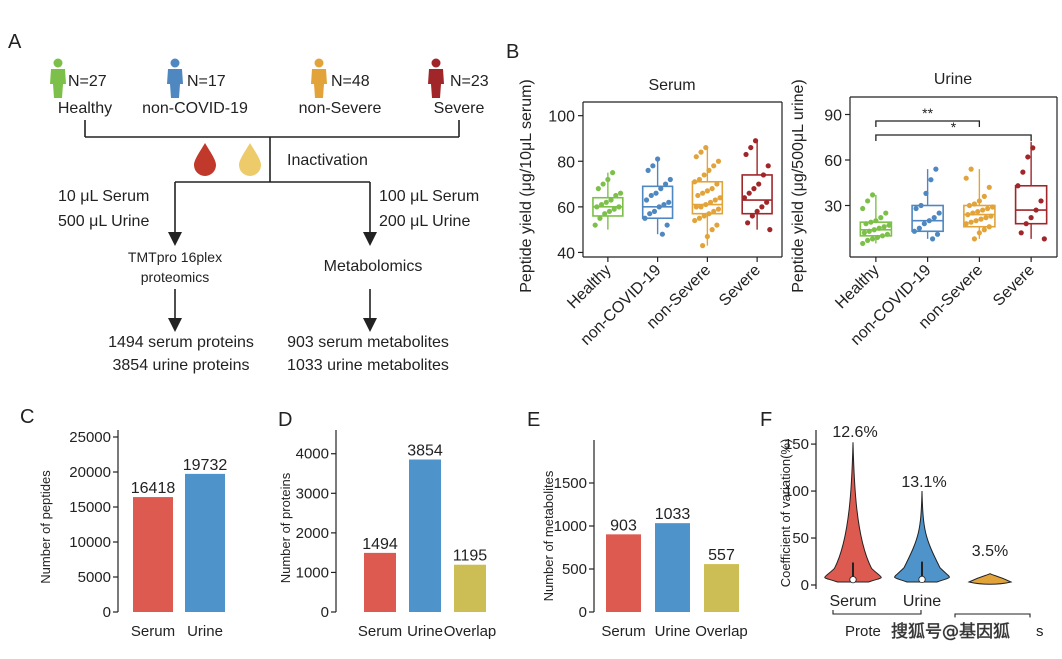  What do you see at coordinates (863, 631) in the screenshot?
I see `group-label: Prote` at bounding box center [863, 631].